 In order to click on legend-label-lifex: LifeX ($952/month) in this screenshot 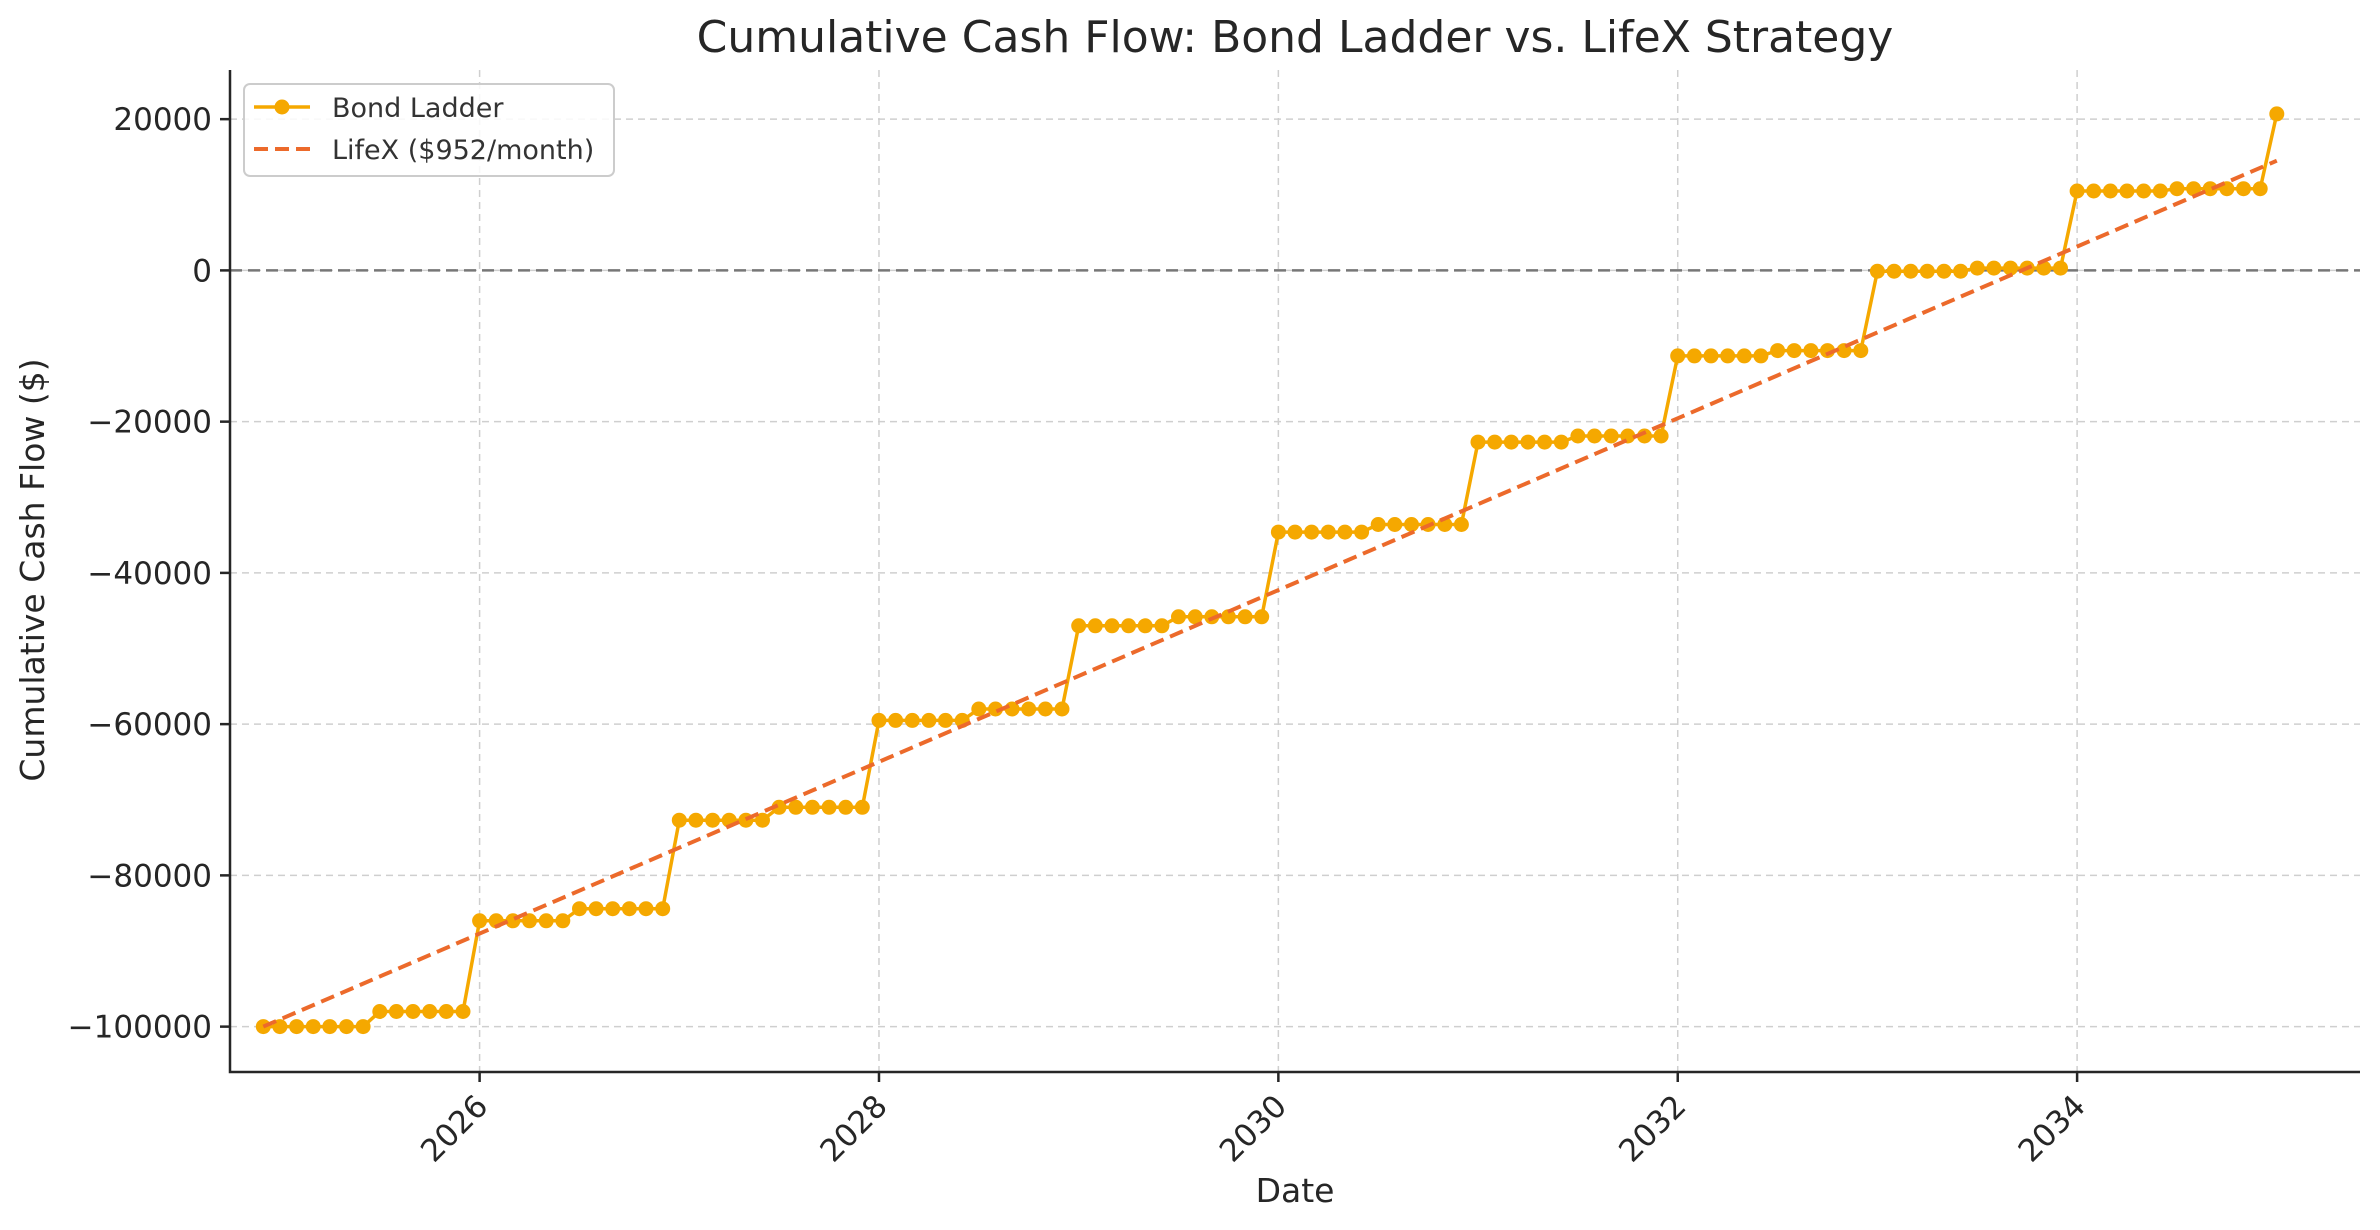, I will do `click(463, 150)`.